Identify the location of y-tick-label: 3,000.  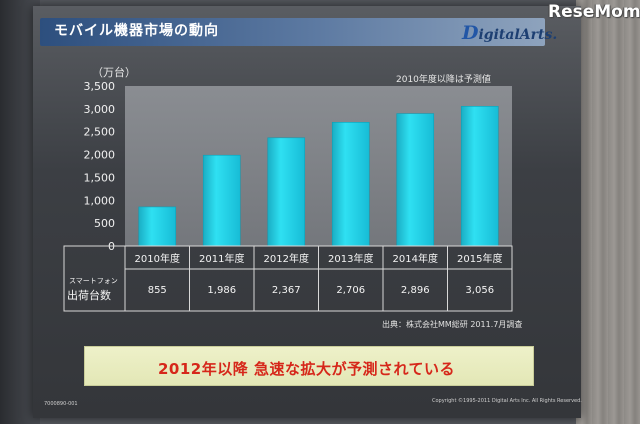
(100, 109).